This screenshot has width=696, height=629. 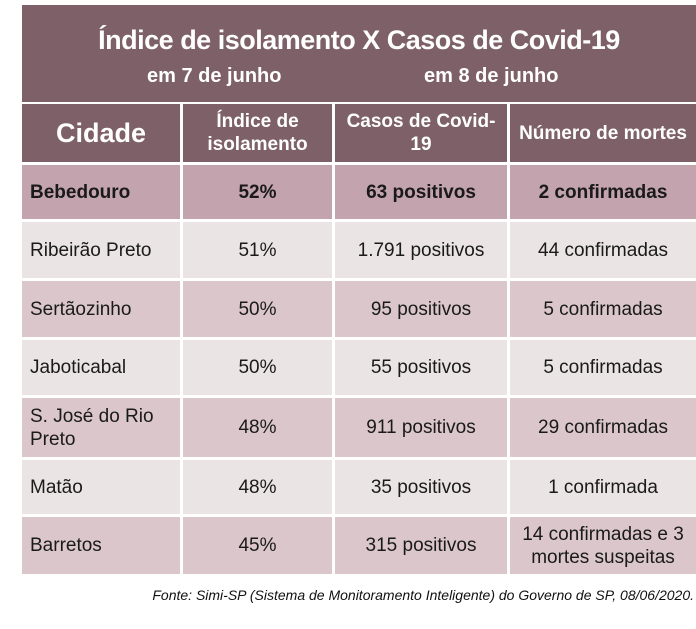 What do you see at coordinates (603, 547) in the screenshot?
I see `cell-deaths: 14 confirmadas e 3 mortes suspeitas` at bounding box center [603, 547].